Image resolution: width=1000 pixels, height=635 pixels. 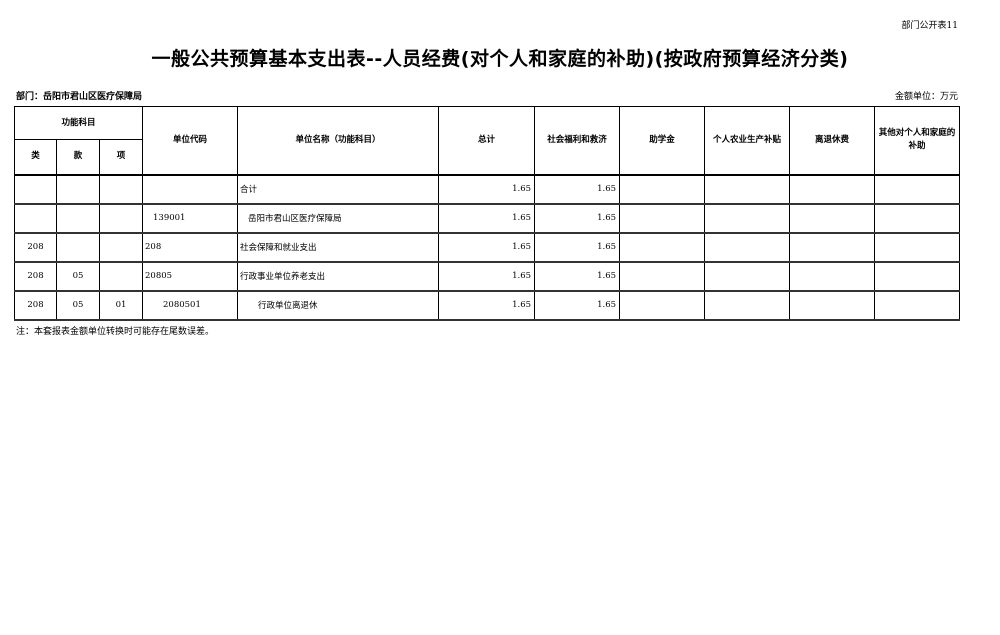 I want to click on department-label: 部门：岳阳市君山区医疗保障局, so click(x=79, y=97).